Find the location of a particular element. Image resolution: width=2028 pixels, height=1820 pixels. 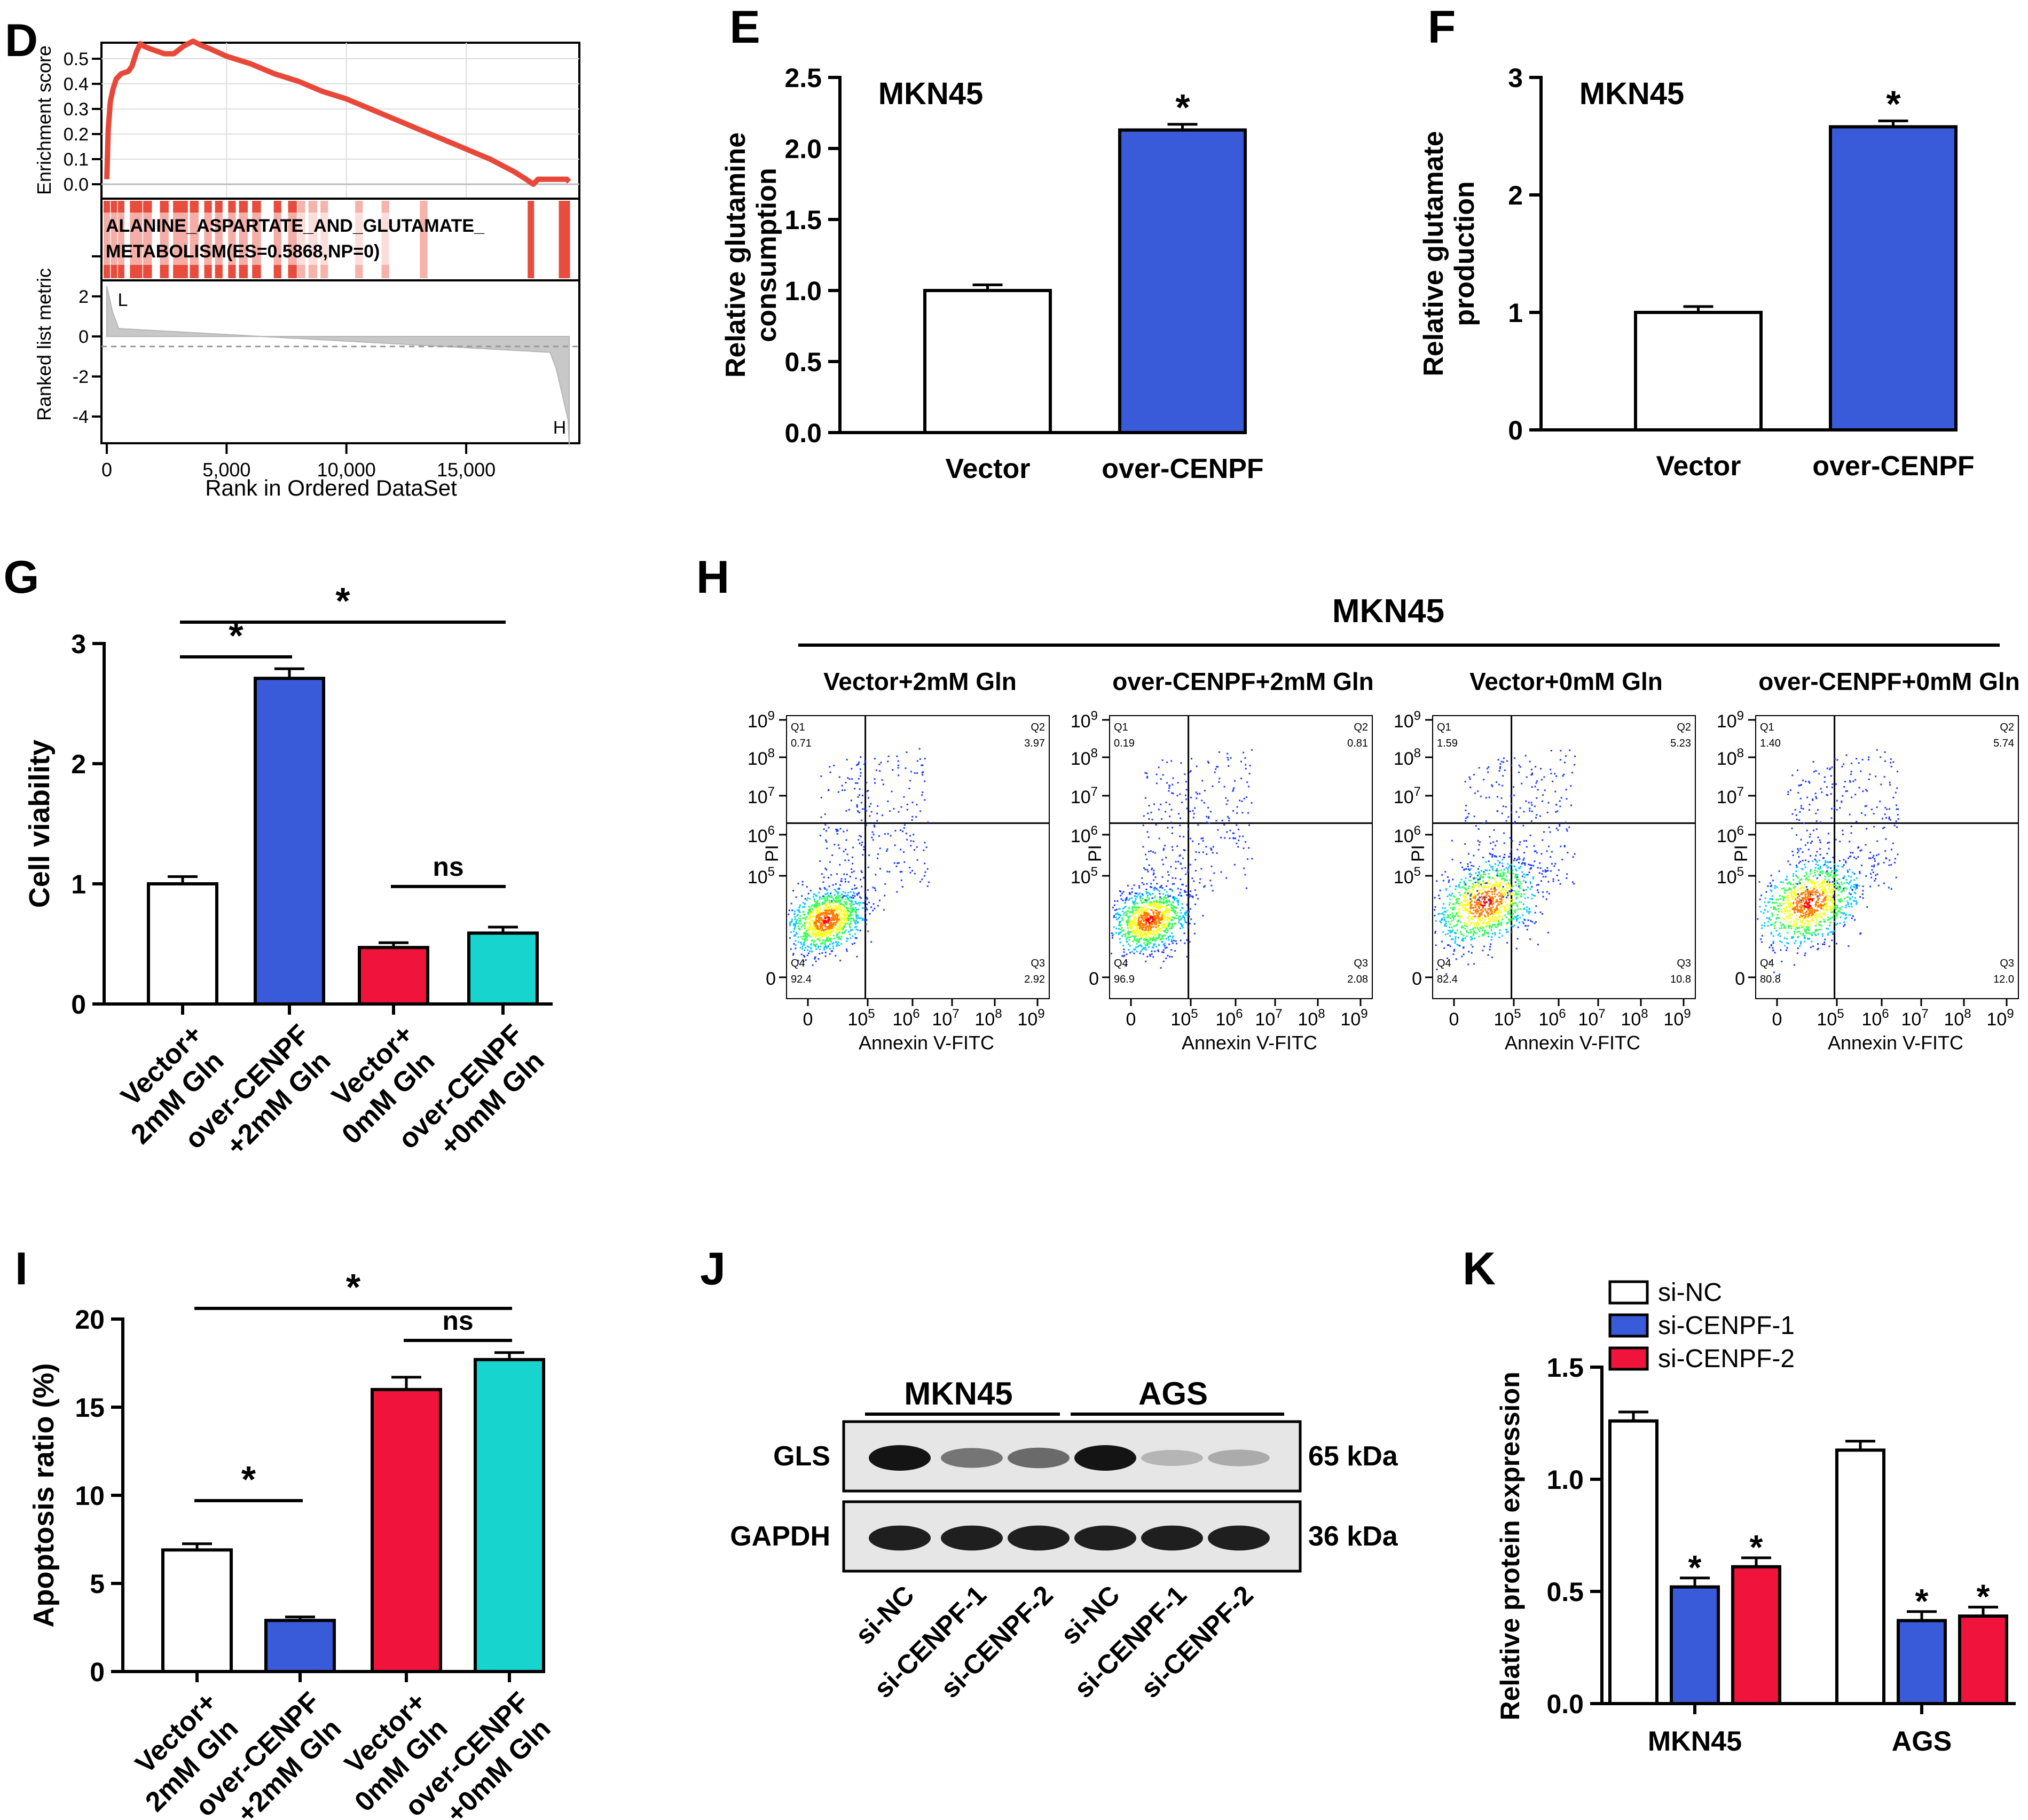

event-dots is located at coordinates (1182, 859).